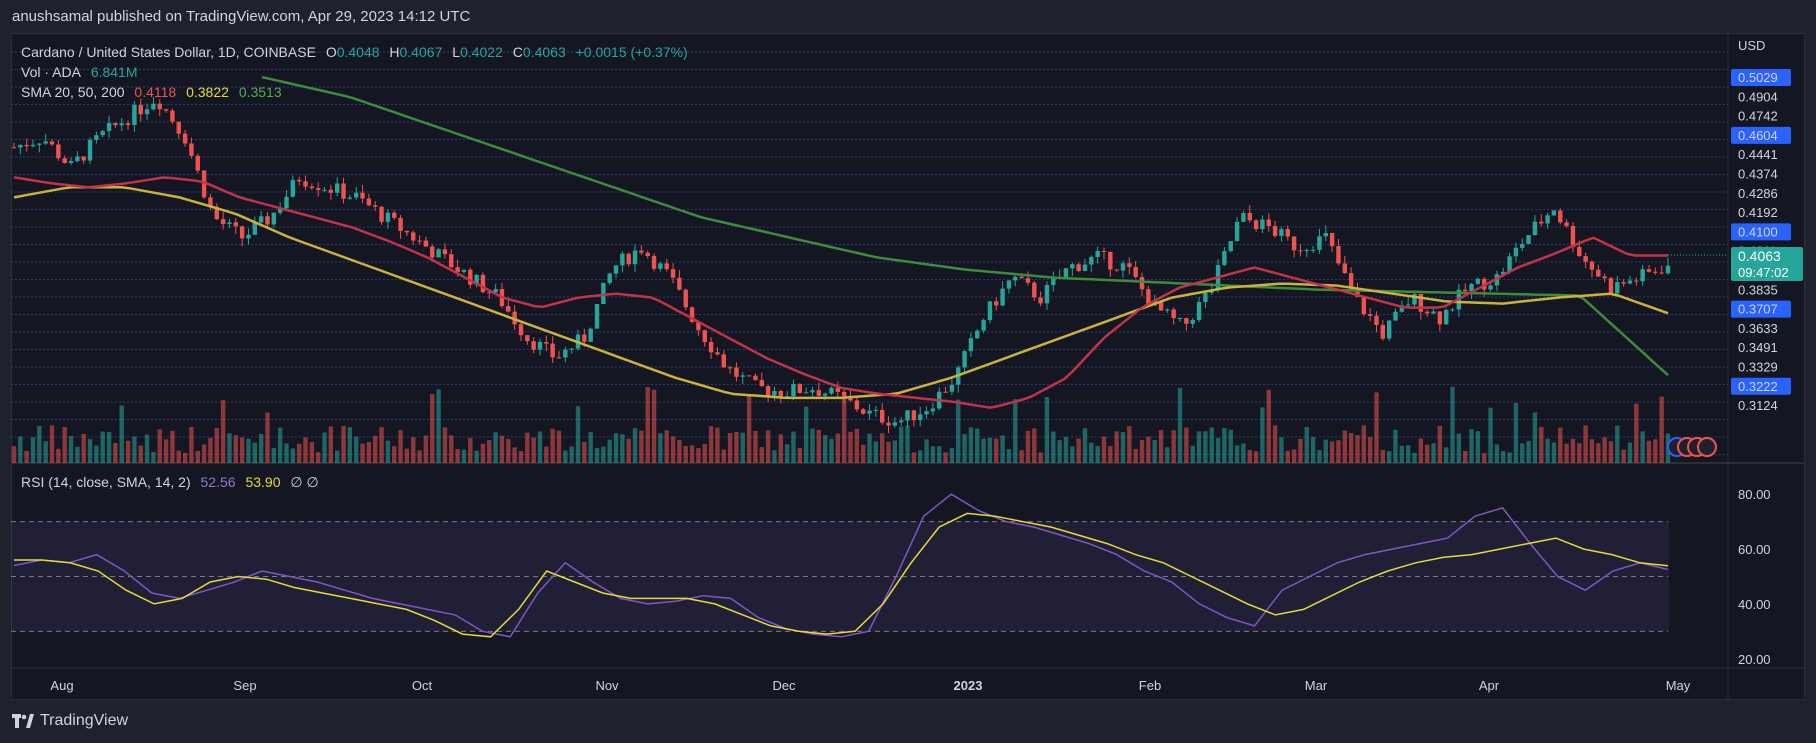 This screenshot has width=1816, height=743. What do you see at coordinates (106, 482) in the screenshot?
I see `rsi-label: RSI (14, close, SMA, 14, 2)` at bounding box center [106, 482].